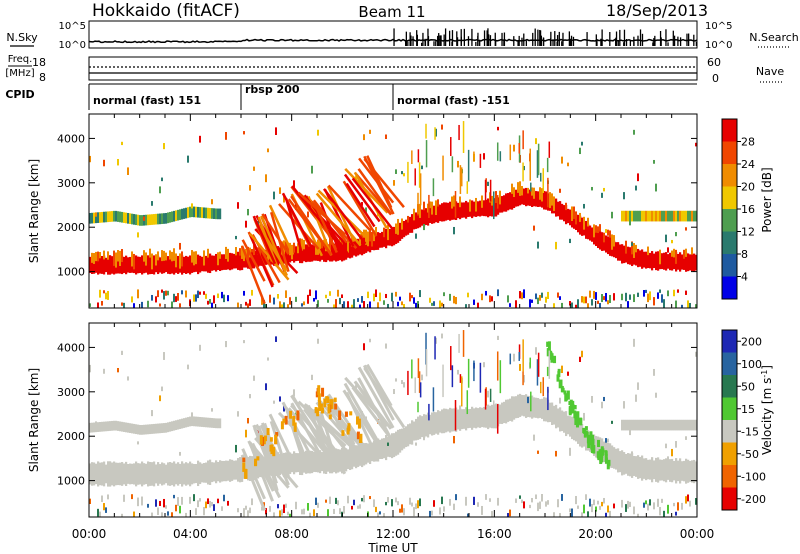 The width and height of the screenshot is (800, 554). Describe the element at coordinates (72, 45) in the screenshot. I see `noise-tick-bottom-left: 10^0` at that location.